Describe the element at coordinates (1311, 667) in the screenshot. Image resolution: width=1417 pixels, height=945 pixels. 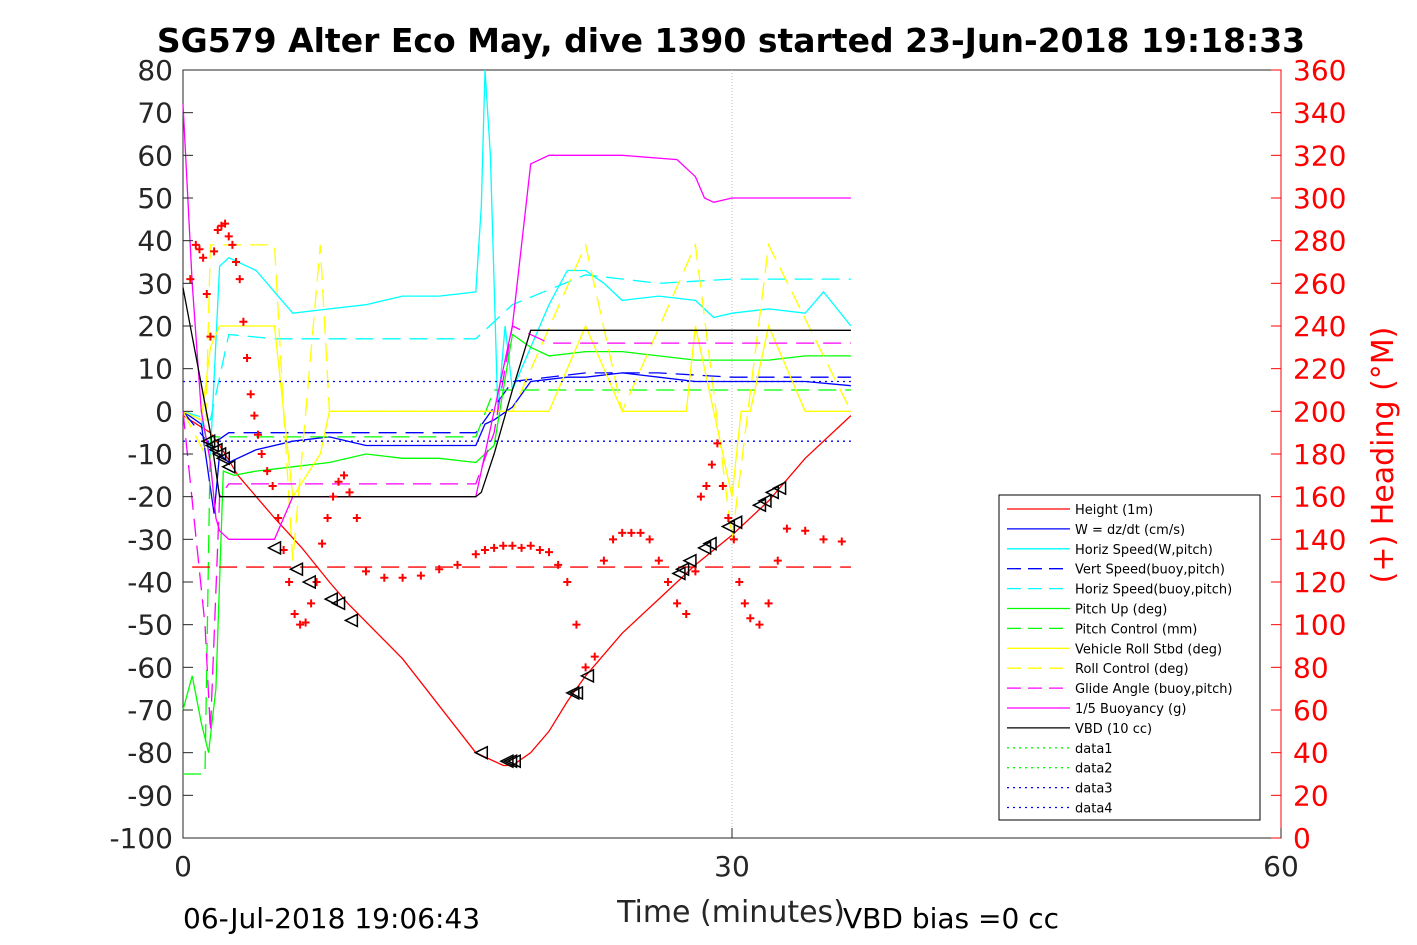
I see `right-tick-label: 80` at that location.